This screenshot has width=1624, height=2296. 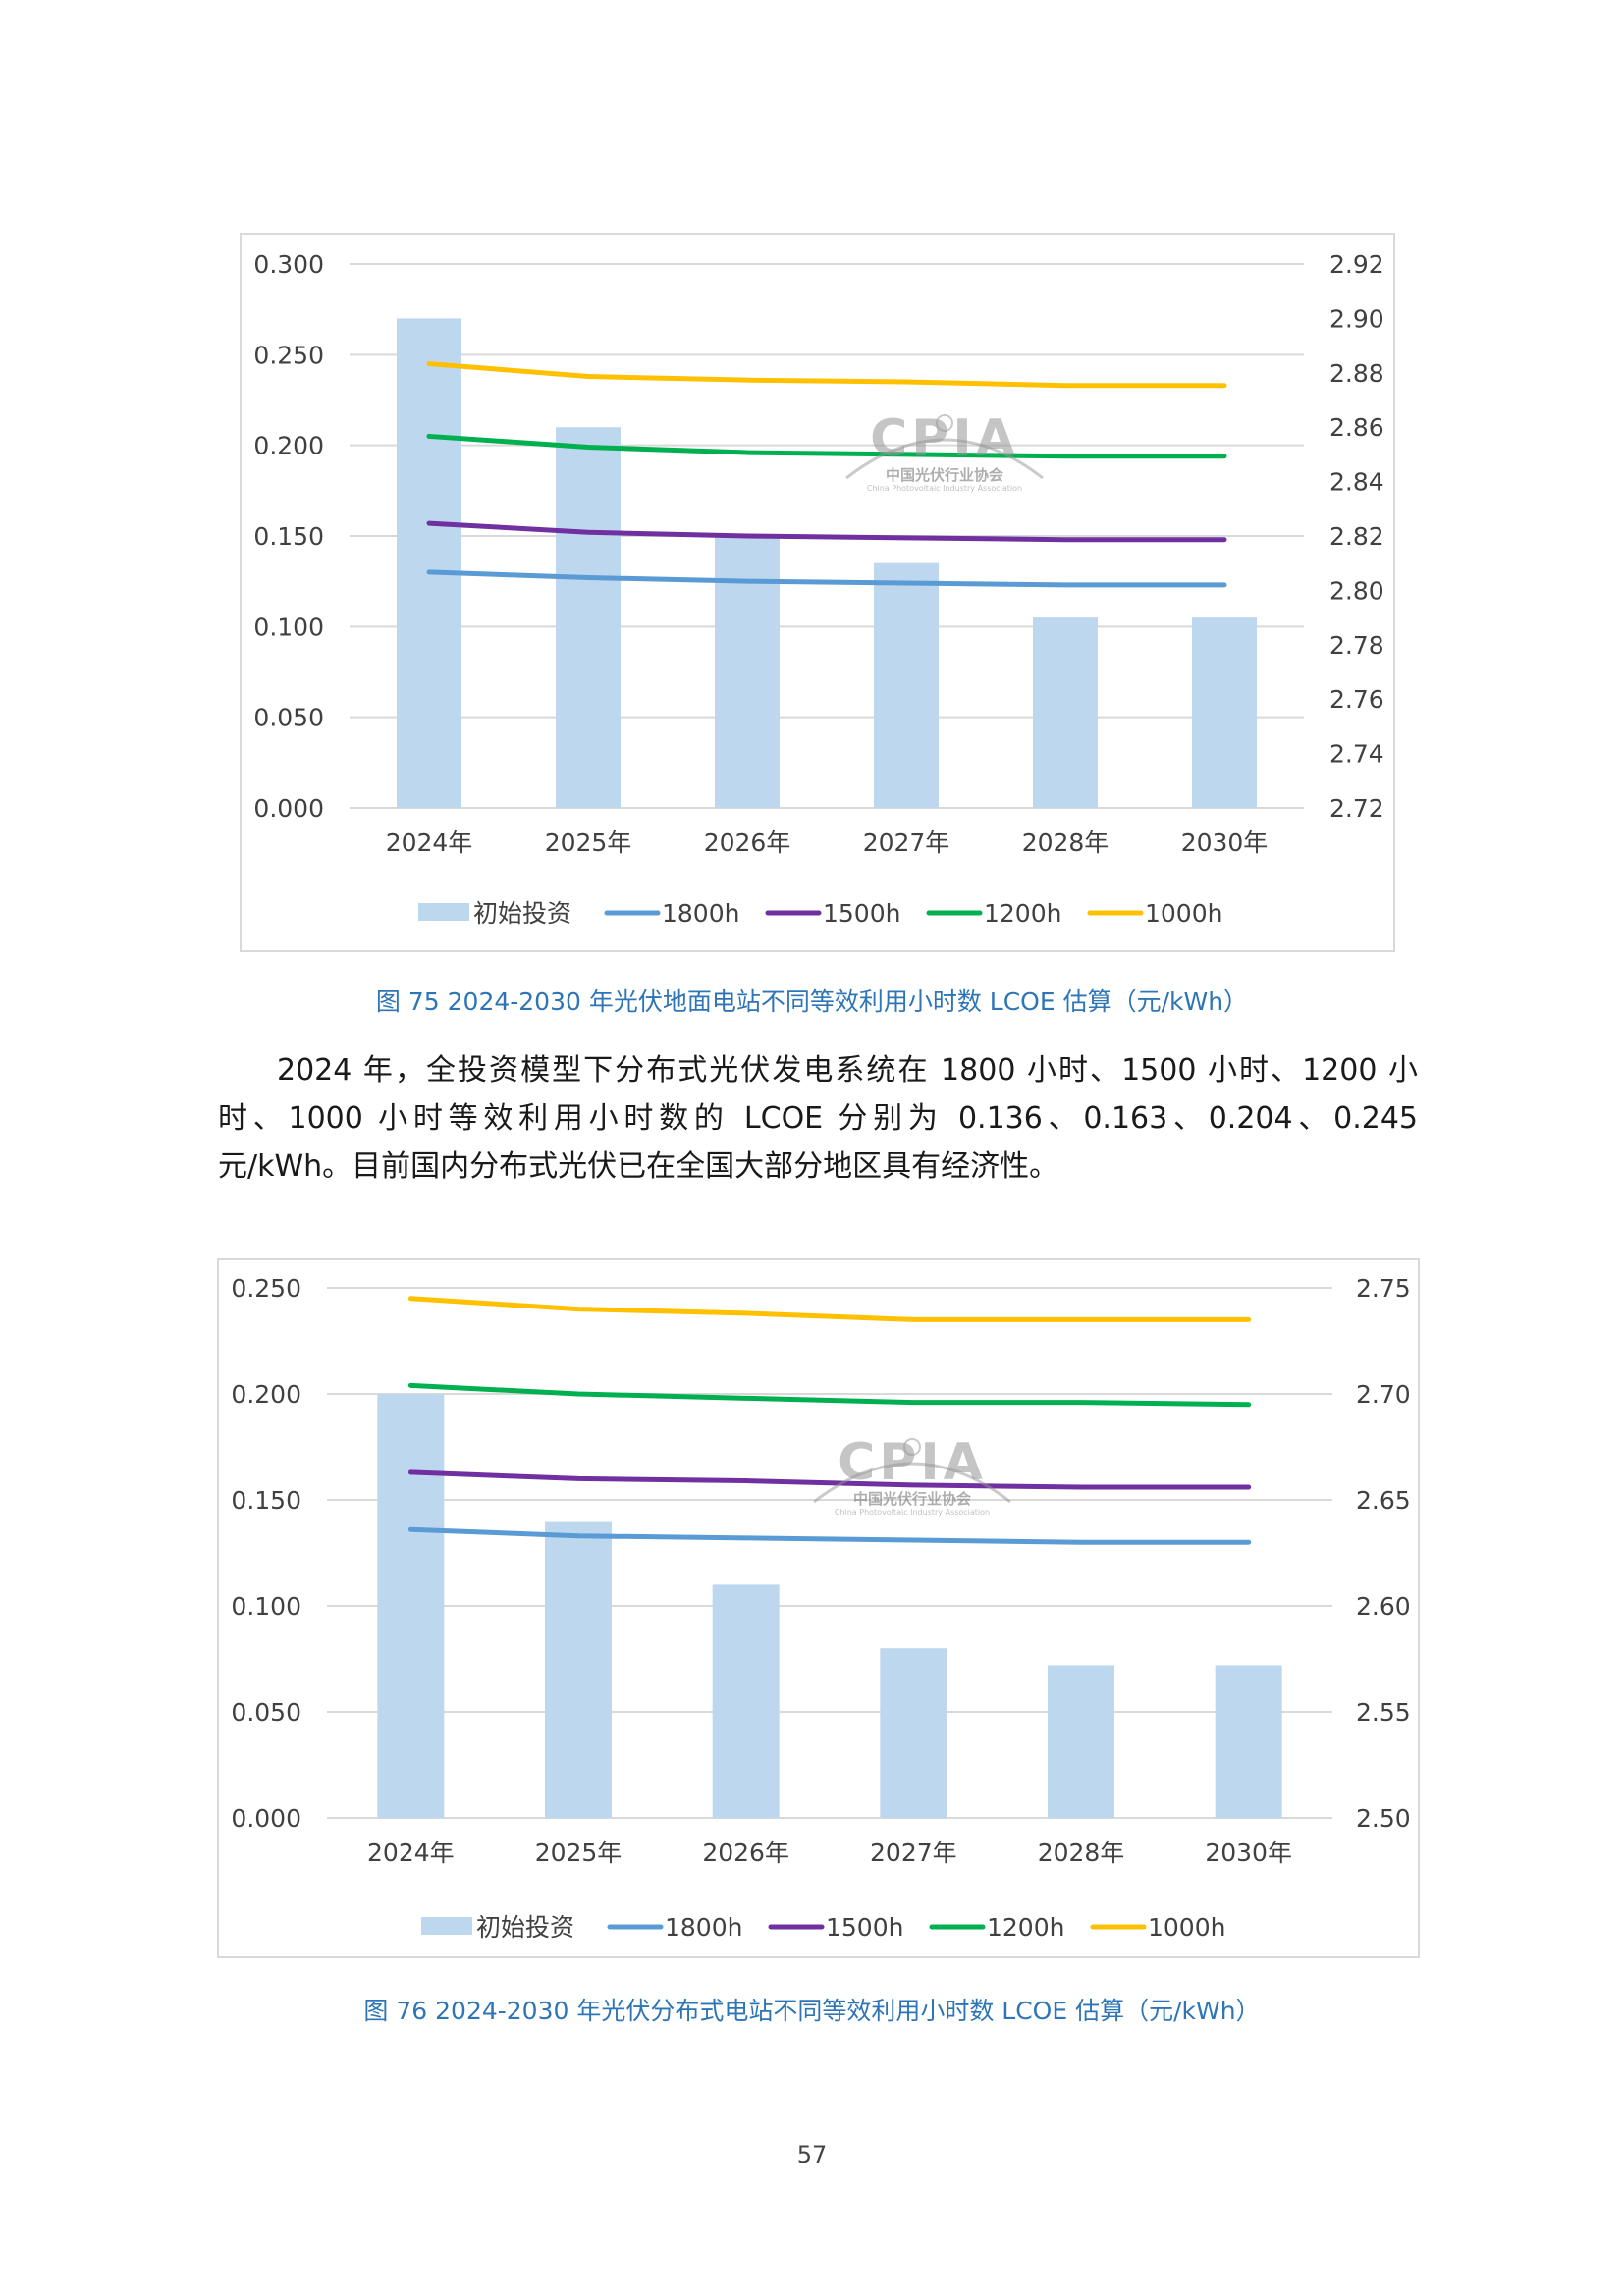 What do you see at coordinates (1383, 1289) in the screenshot?
I see `y-right-tick-label: 2.75` at bounding box center [1383, 1289].